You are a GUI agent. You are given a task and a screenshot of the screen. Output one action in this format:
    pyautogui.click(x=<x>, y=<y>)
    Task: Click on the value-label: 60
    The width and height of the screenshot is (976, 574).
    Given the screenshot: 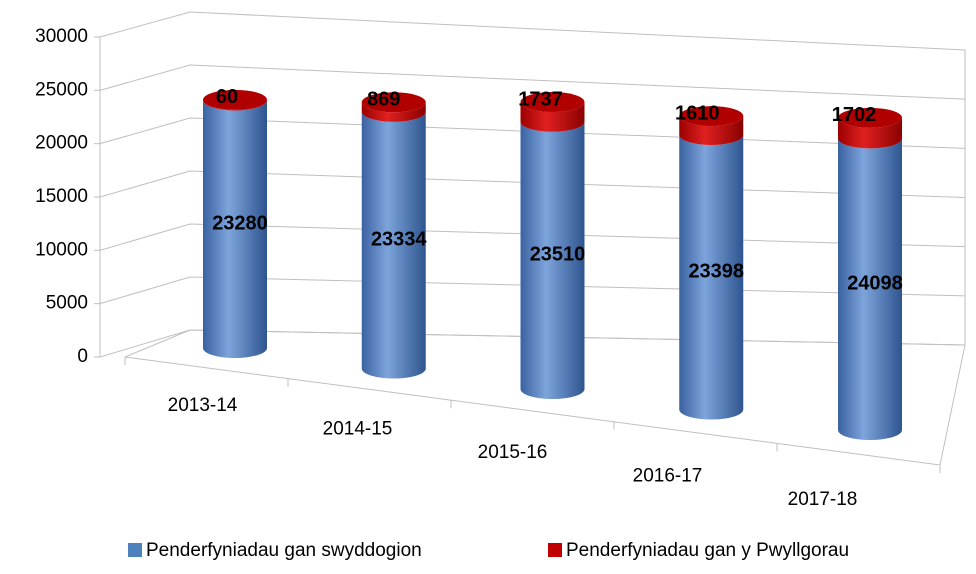 What is the action you would take?
    pyautogui.click(x=227, y=97)
    